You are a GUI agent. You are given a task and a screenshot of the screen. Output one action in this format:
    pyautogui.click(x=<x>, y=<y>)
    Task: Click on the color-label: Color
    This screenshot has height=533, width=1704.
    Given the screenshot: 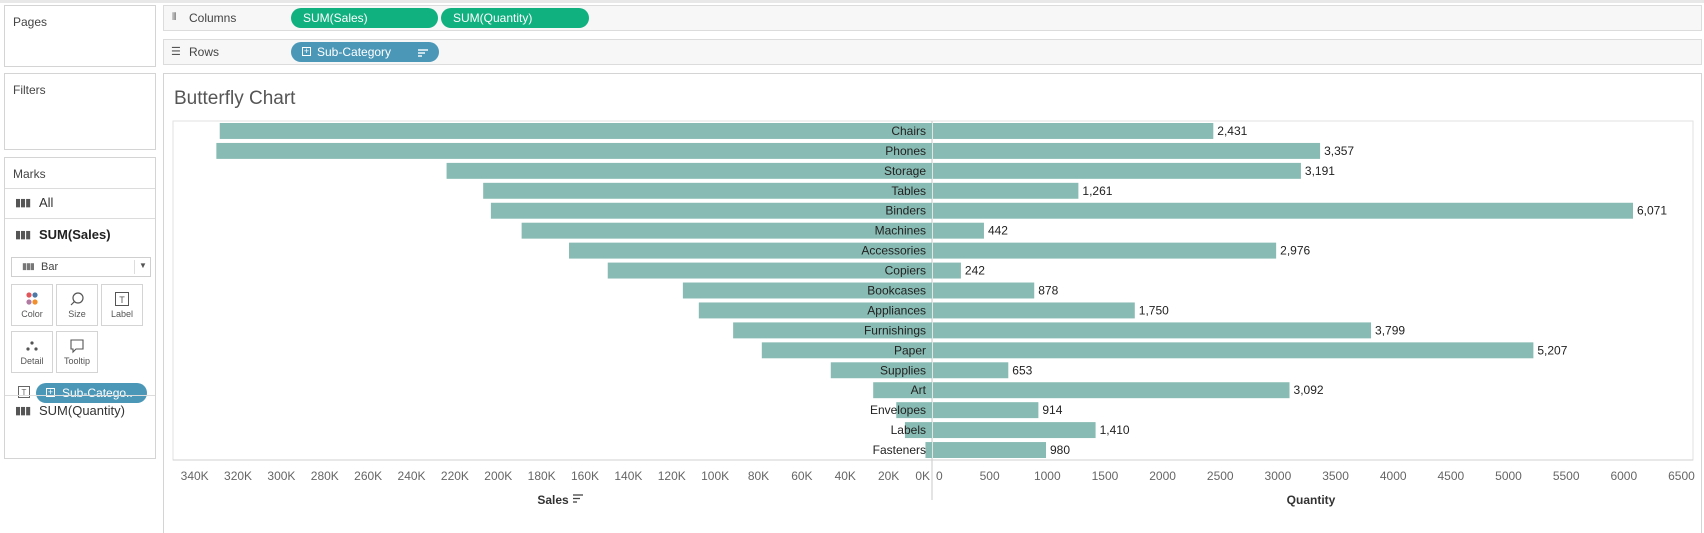 What is the action you would take?
    pyautogui.click(x=32, y=314)
    